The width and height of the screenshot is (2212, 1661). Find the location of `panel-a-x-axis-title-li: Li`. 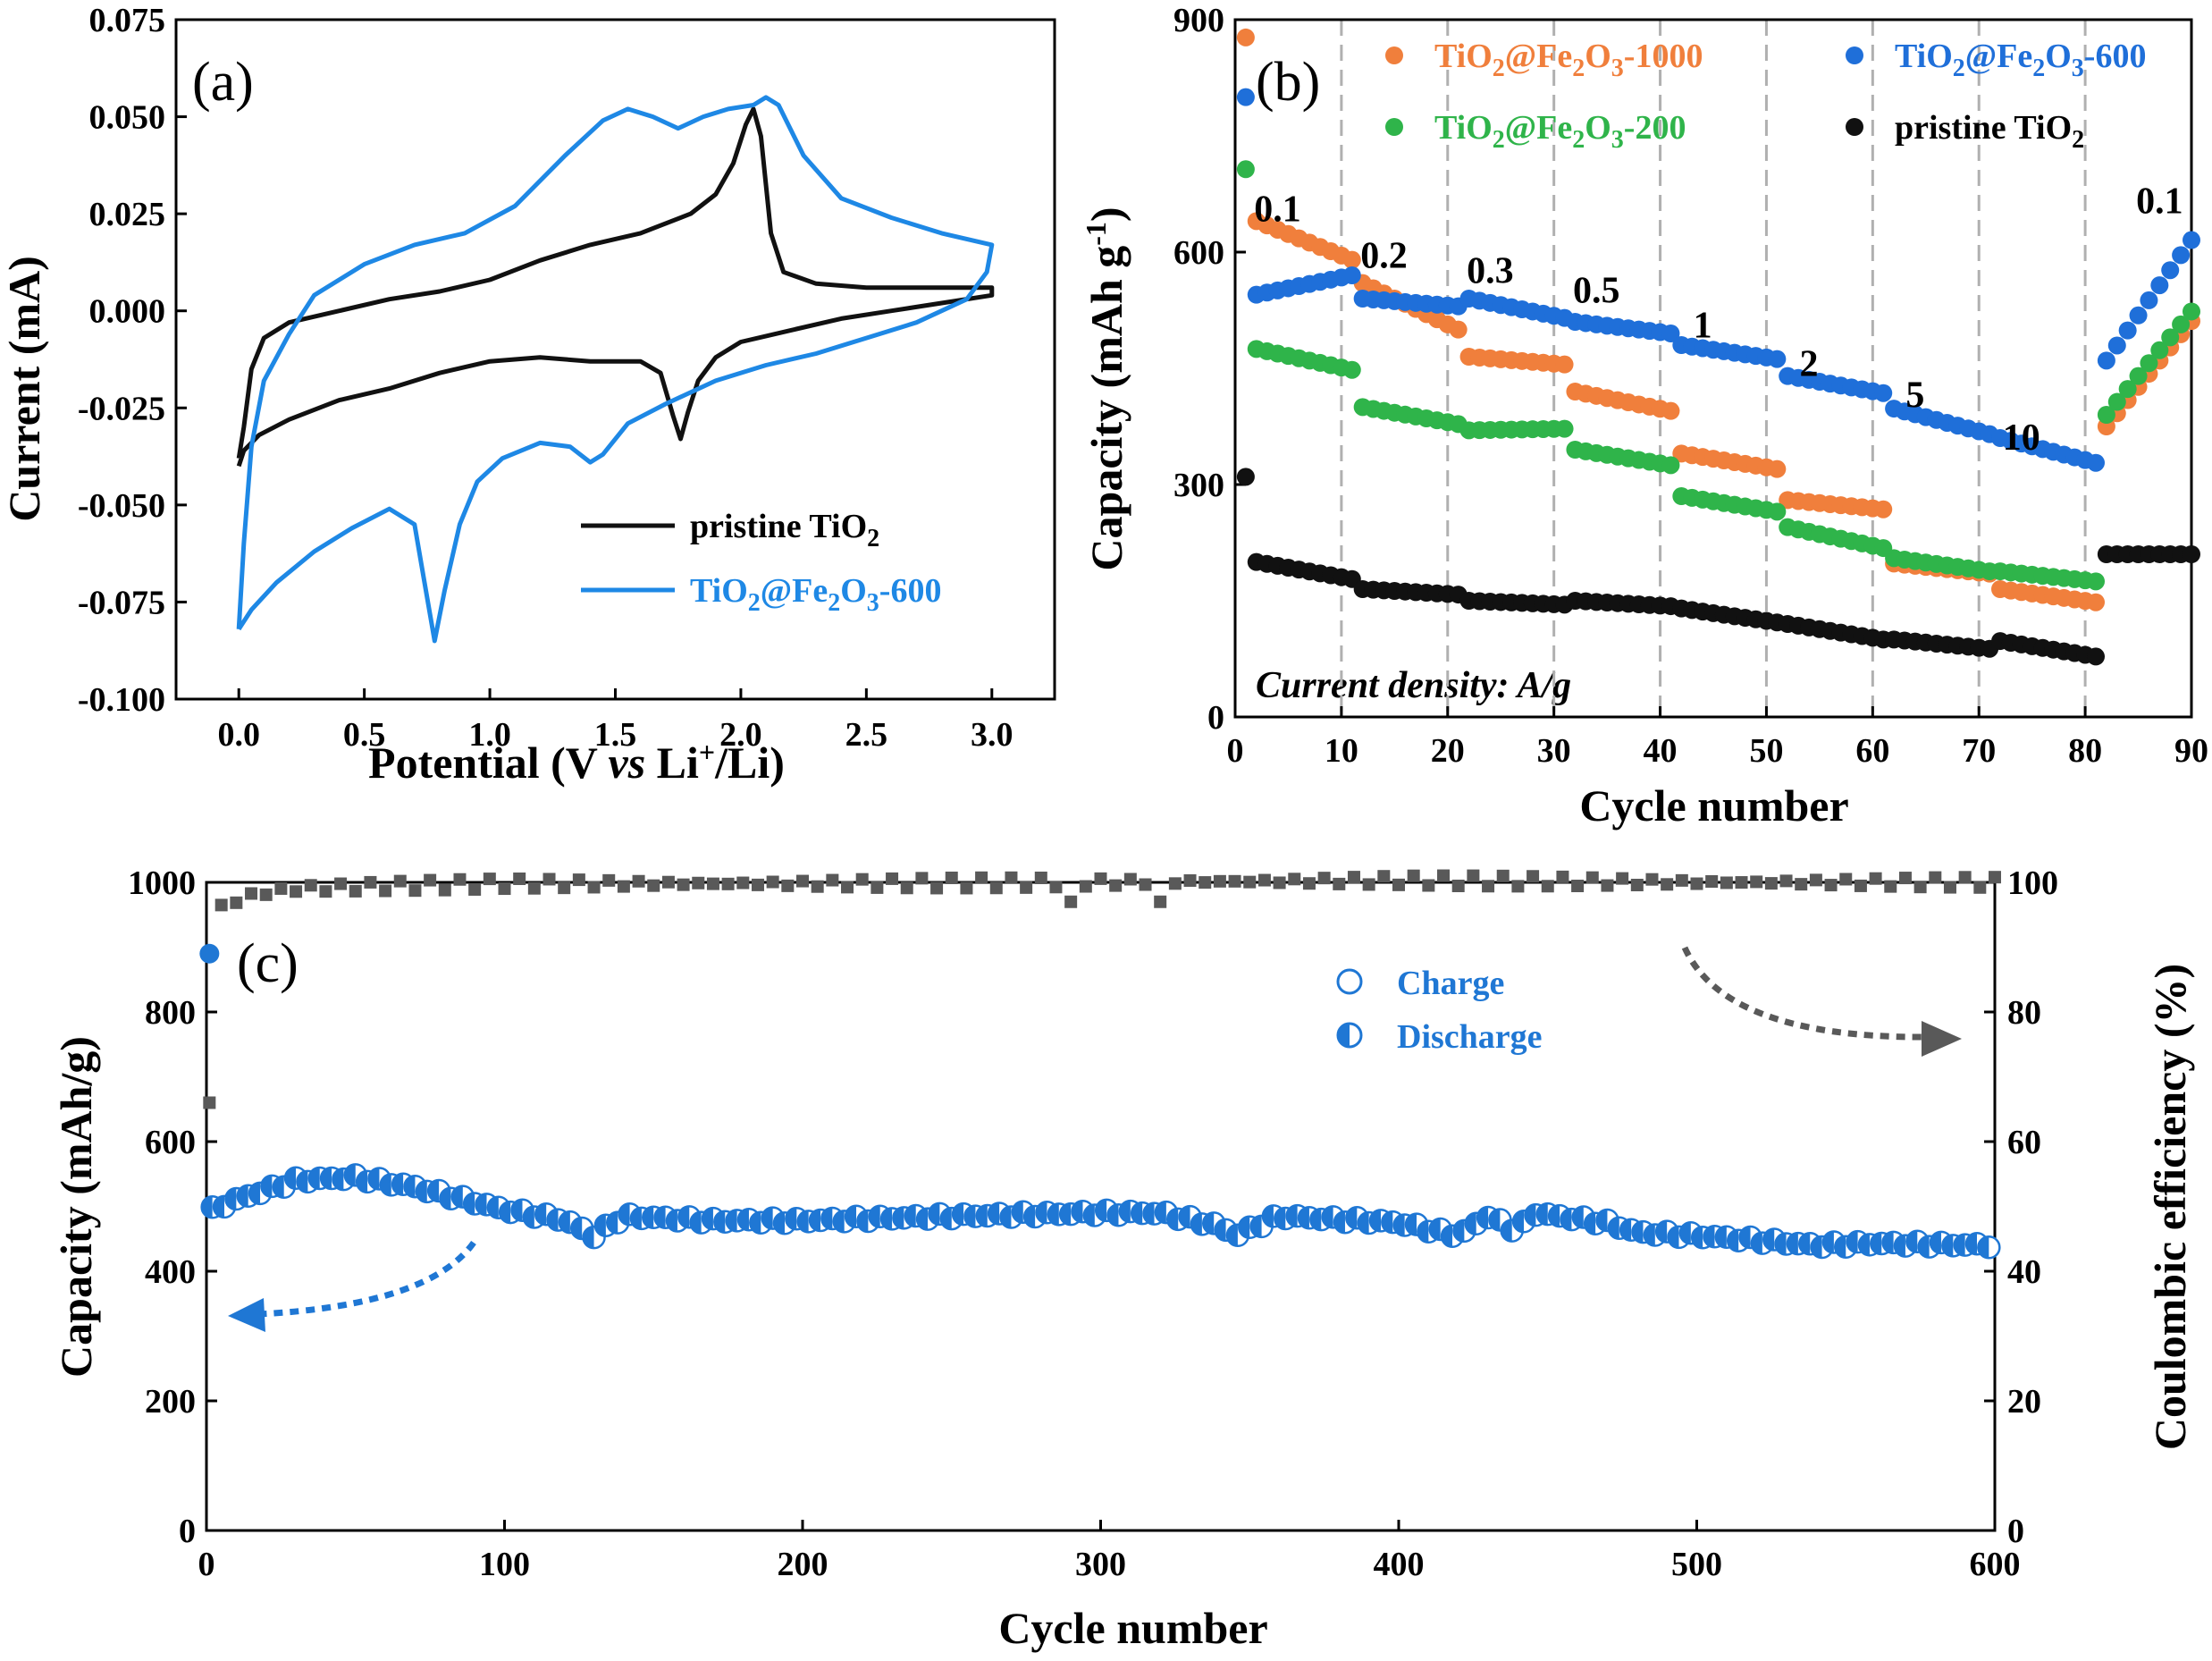

panel-a-x-axis-title-li: Li is located at coordinates (672, 763).